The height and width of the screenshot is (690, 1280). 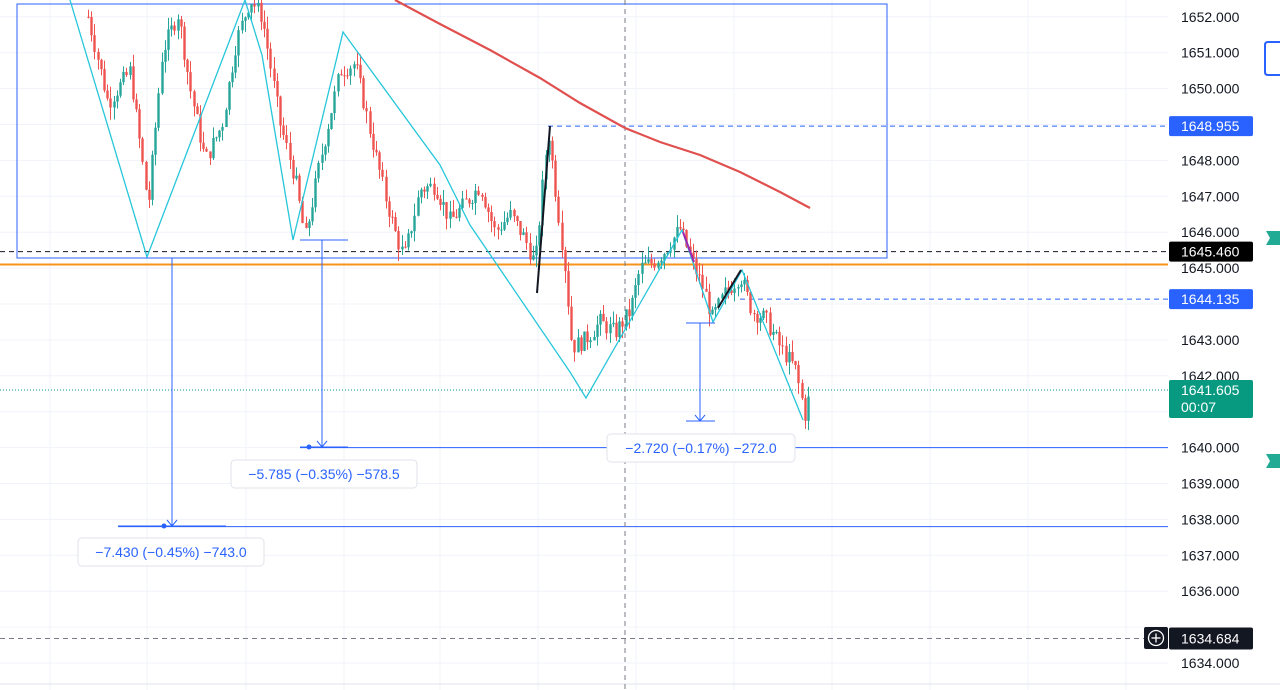 What do you see at coordinates (1210, 638) in the screenshot?
I see `price-badge-text: 1634.684` at bounding box center [1210, 638].